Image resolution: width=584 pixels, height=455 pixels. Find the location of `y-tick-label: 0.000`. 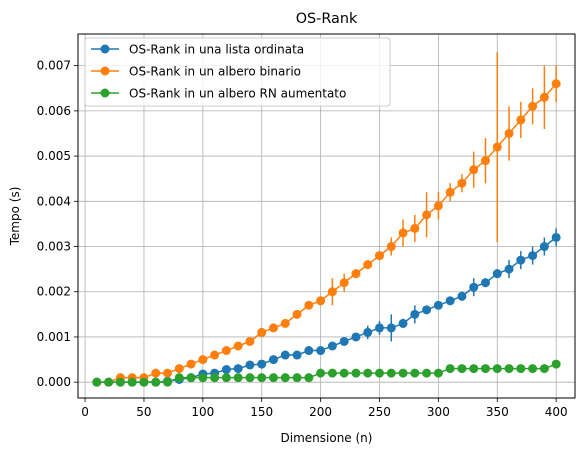

y-tick-label: 0.000 is located at coordinates (54, 382).